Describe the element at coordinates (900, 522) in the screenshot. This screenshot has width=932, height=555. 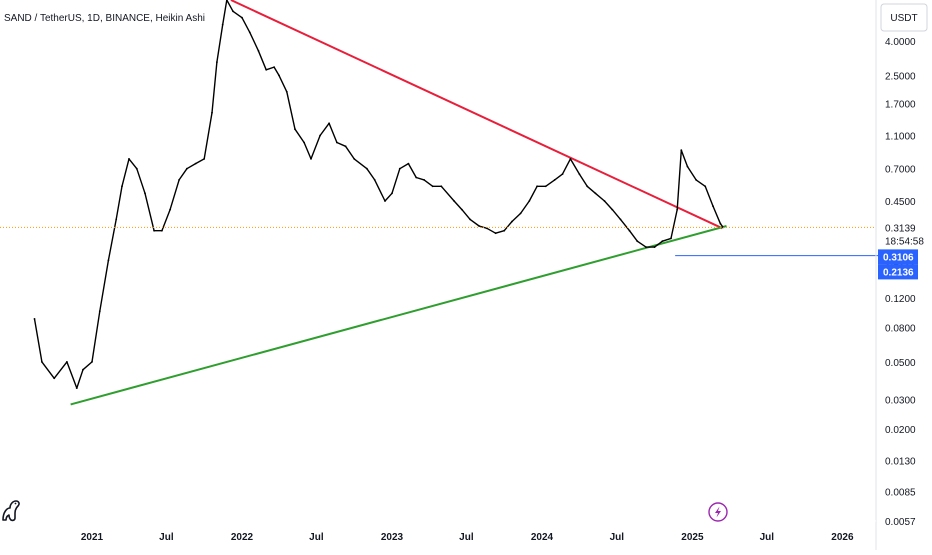
I see `y-tick-label: 0.0057` at that location.